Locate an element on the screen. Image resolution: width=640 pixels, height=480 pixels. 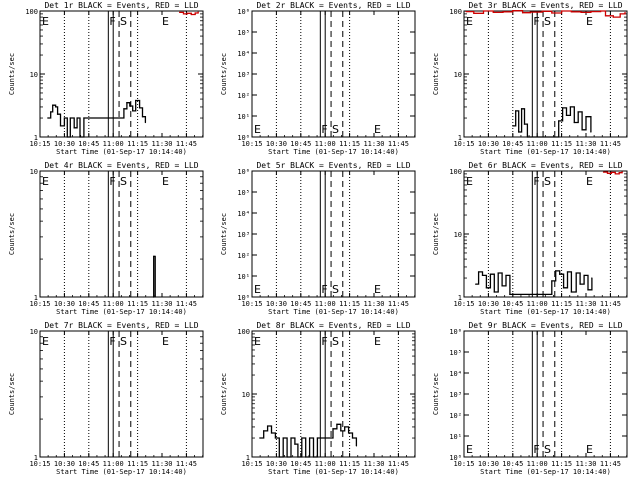
panel-title: Det 2r BLACK = Events, RED = LLD is located at coordinates (333, 5).